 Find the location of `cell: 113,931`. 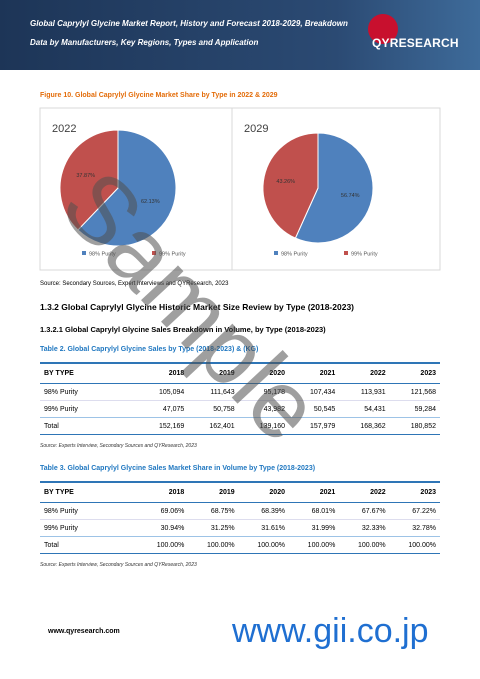

cell: 113,931 is located at coordinates (373, 392).